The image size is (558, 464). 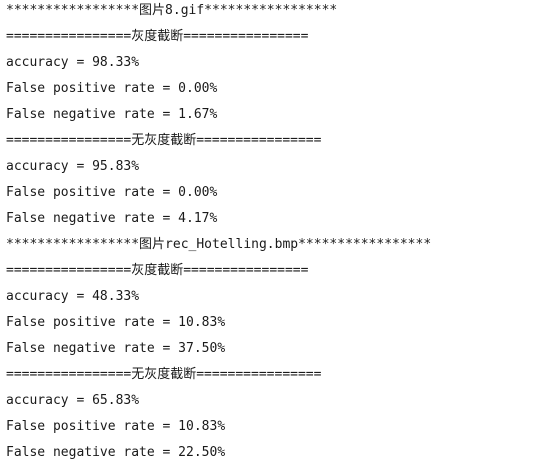 What do you see at coordinates (72, 297) in the screenshot?
I see `accuracy-line: accuracy = 48.33%` at bounding box center [72, 297].